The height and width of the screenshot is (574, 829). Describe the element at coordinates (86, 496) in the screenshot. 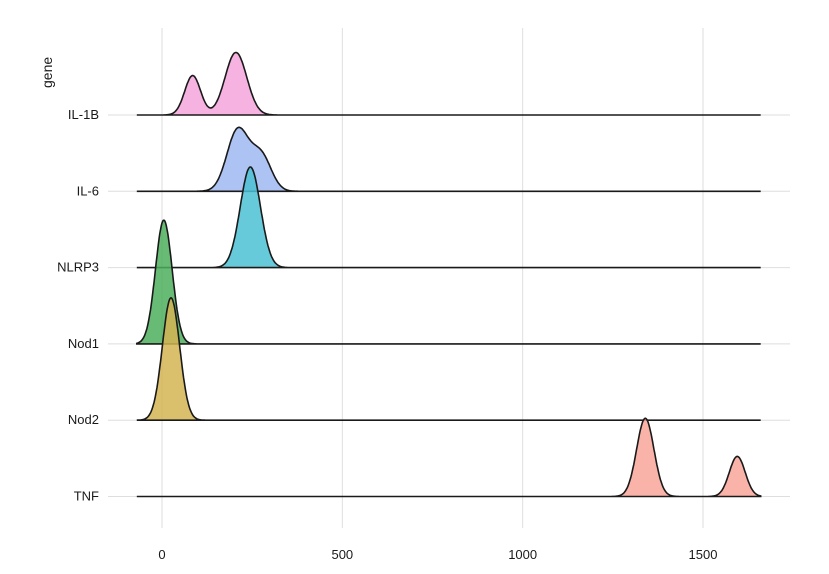

I see `gene-label-tnf: TNF` at that location.